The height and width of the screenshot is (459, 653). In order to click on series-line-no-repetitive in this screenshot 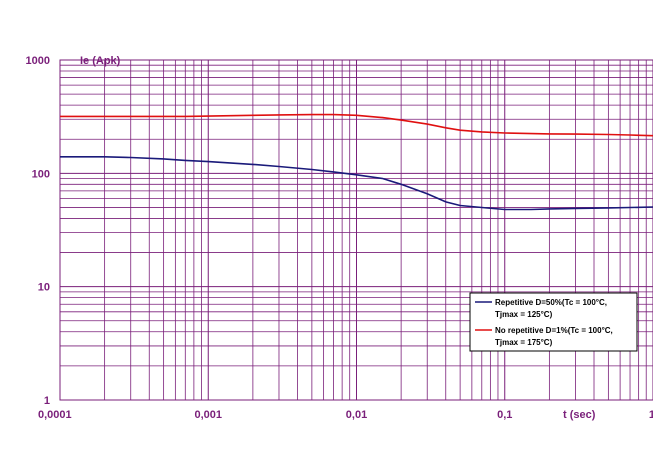, I will do `click(356, 125)`.